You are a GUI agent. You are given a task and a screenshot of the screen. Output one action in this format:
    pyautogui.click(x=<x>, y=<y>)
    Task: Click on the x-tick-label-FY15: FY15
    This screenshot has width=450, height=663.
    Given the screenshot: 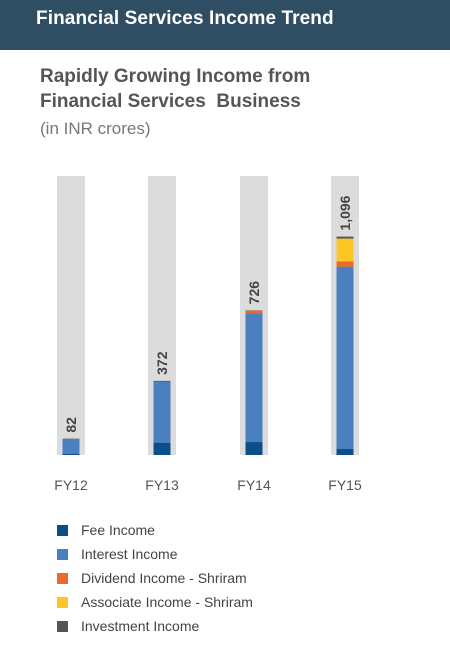 What is the action you would take?
    pyautogui.click(x=345, y=485)
    